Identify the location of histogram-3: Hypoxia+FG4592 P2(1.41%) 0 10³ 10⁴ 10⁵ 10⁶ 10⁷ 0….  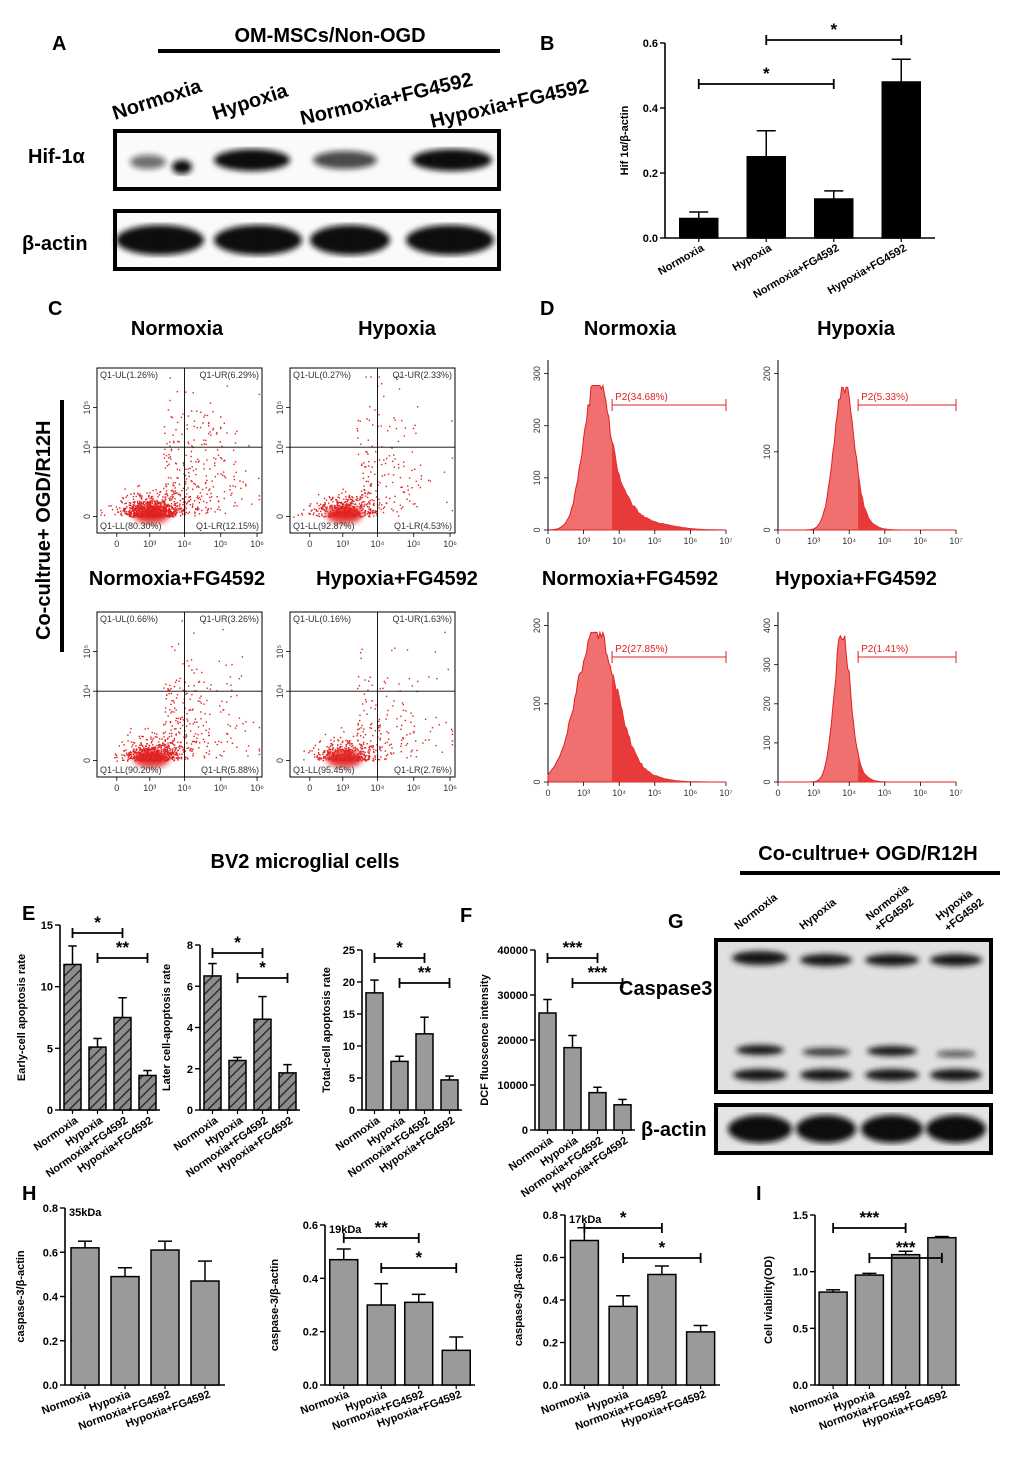
(862, 683).